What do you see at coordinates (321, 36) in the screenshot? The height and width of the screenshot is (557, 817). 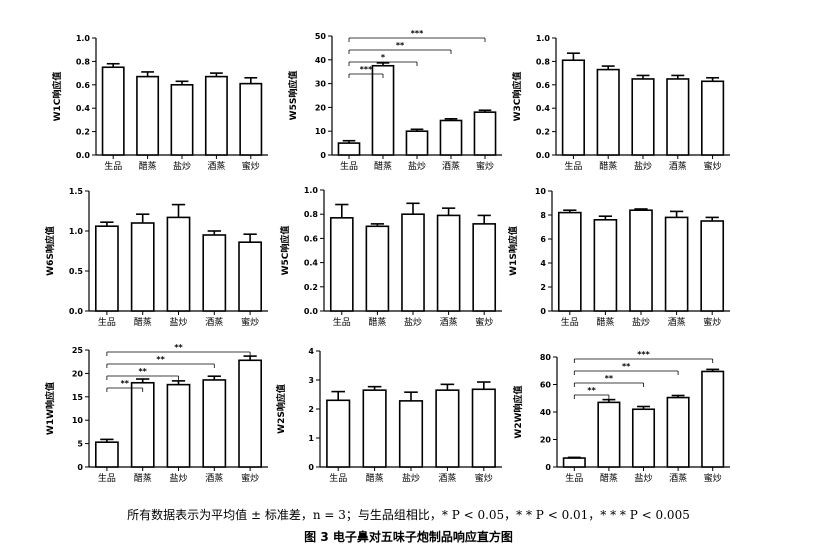 I see `y-tick-label: 50` at bounding box center [321, 36].